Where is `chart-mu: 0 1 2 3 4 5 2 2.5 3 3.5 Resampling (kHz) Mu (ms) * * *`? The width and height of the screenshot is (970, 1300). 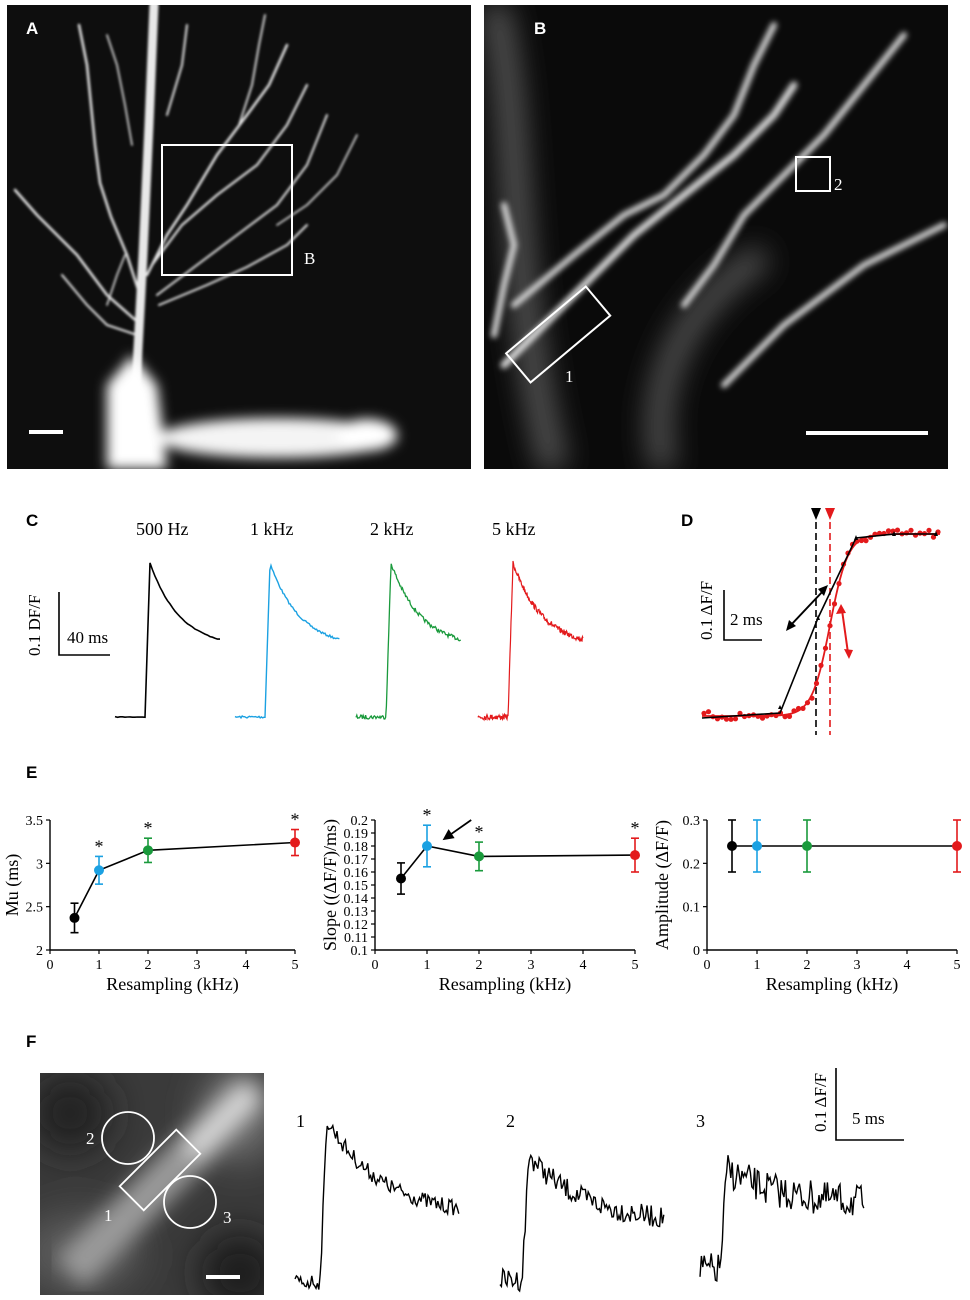 chart-mu: 0 1 2 3 4 5 2 2.5 3 3.5 Resampling (kHz) Mu (ms) * * * is located at coordinates (151, 902).